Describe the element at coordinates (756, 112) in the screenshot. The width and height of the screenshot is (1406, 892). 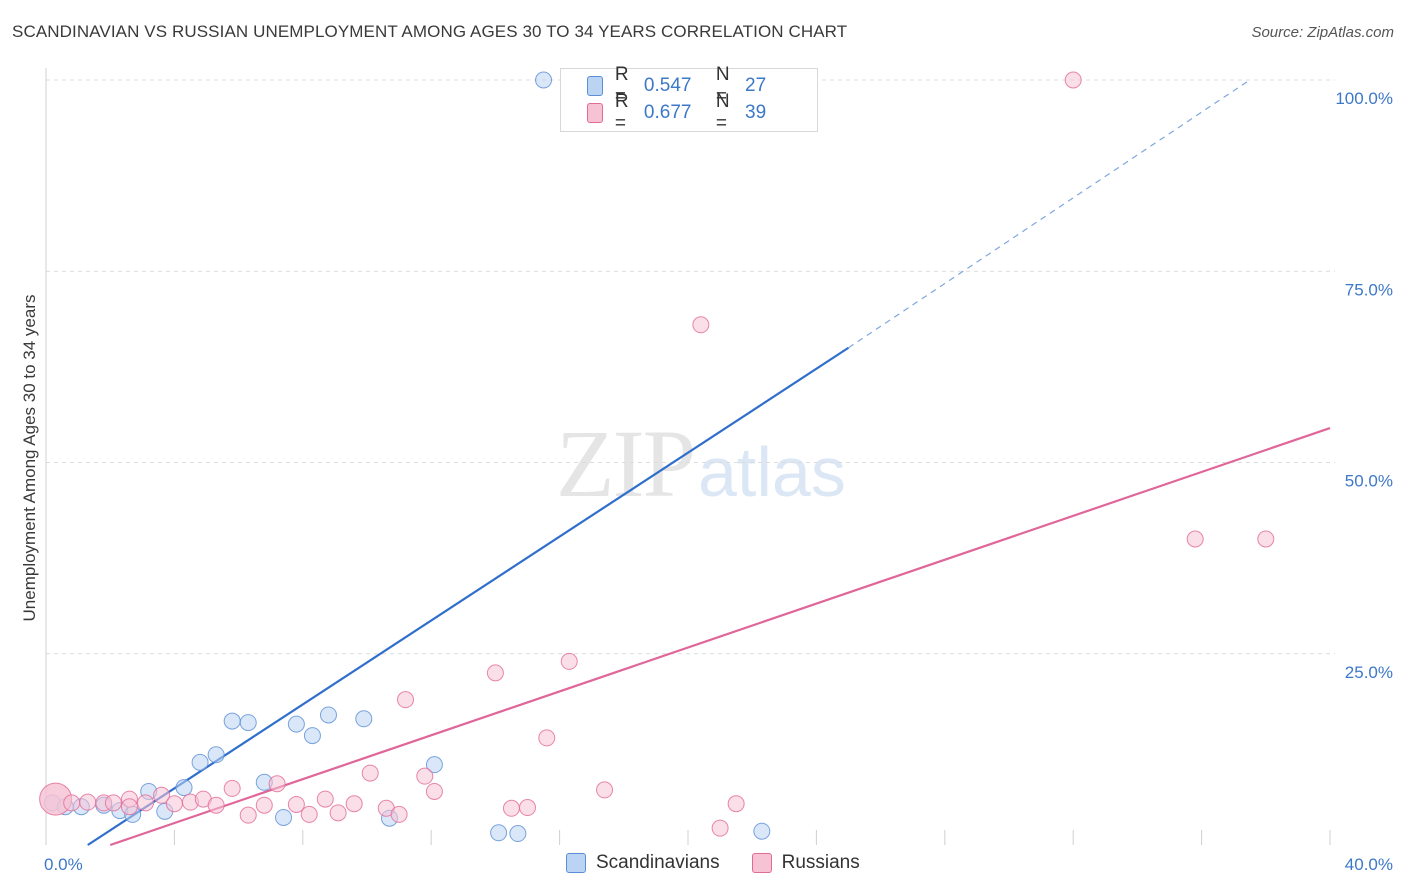
I see `legend-n-value: 39` at that location.